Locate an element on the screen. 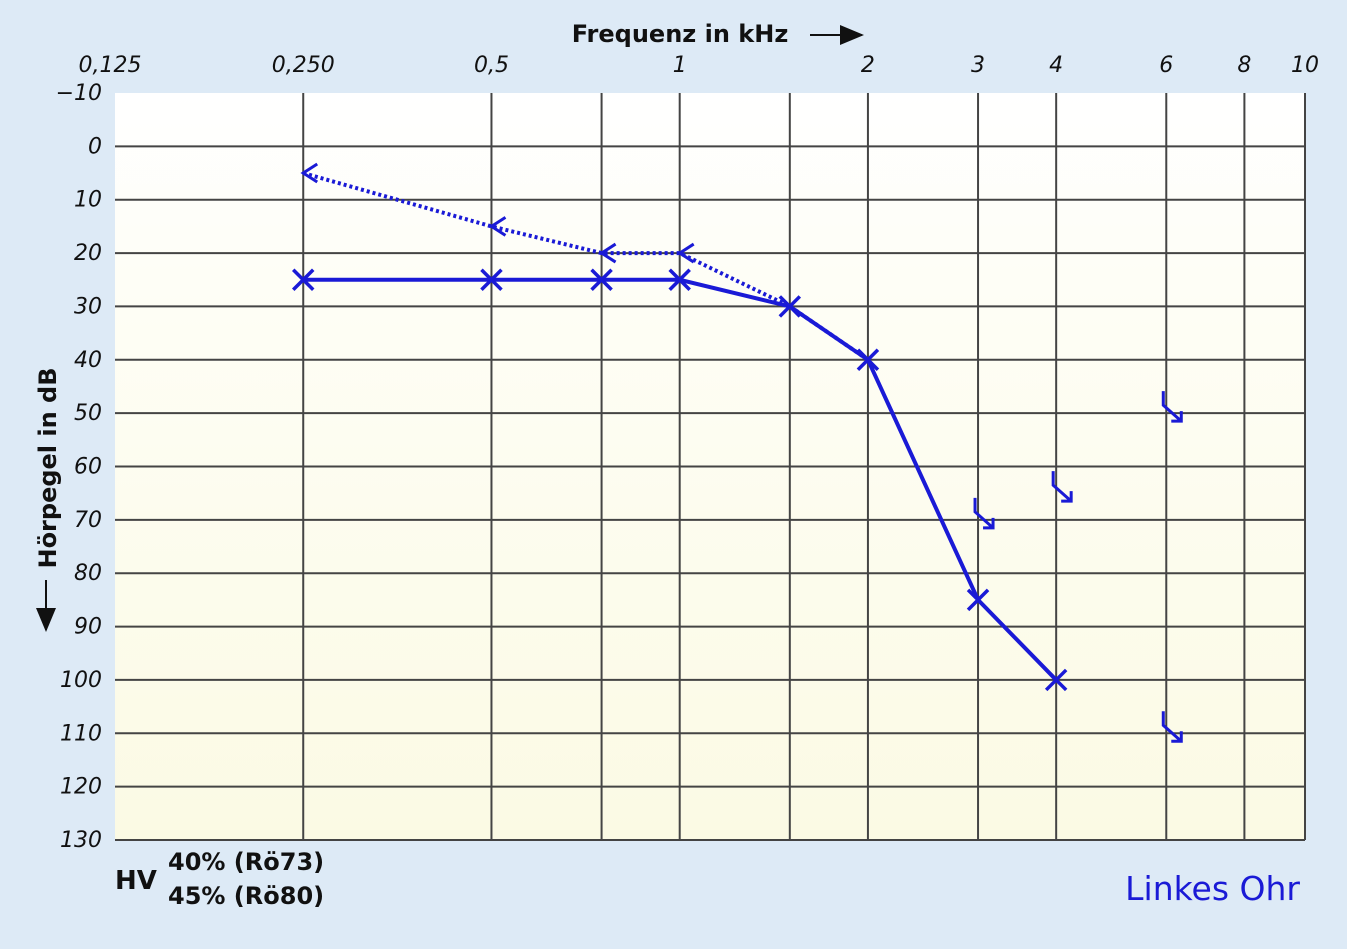 The width and height of the screenshot is (1347, 949). x-axis-title: Frequenz in kHz is located at coordinates (680, 34).